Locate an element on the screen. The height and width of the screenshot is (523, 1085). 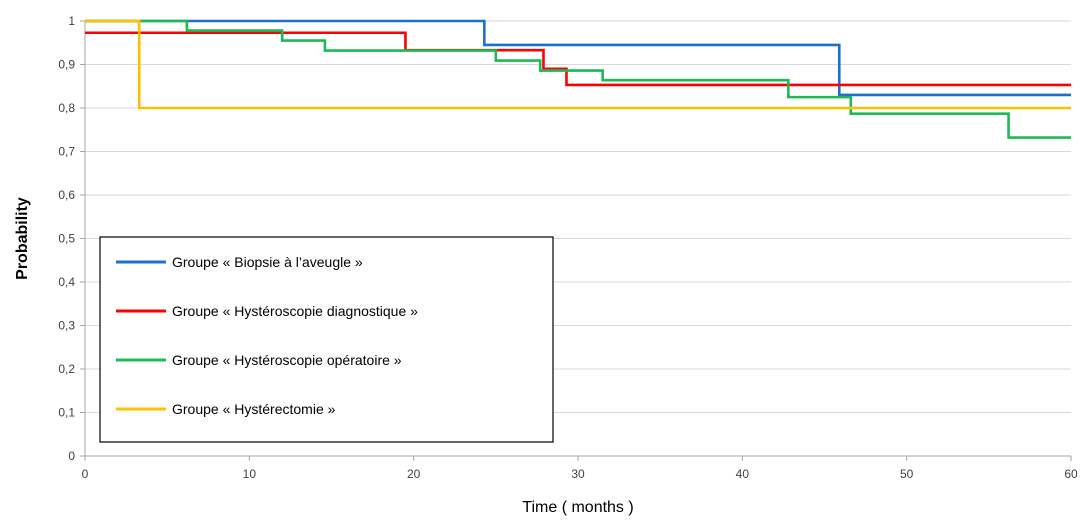
x-tick-label: 50 is located at coordinates (907, 474).